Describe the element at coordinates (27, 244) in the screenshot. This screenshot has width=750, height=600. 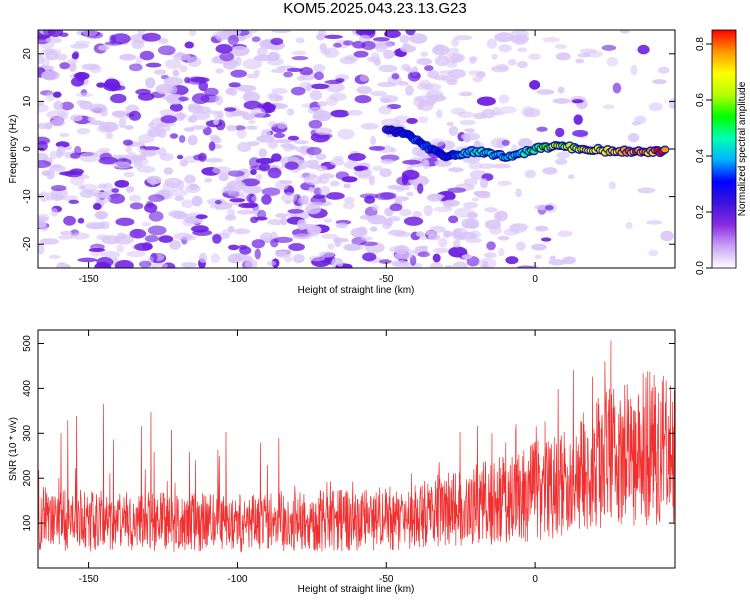
I see `spectrogram-y-tick-label: -20` at that location.